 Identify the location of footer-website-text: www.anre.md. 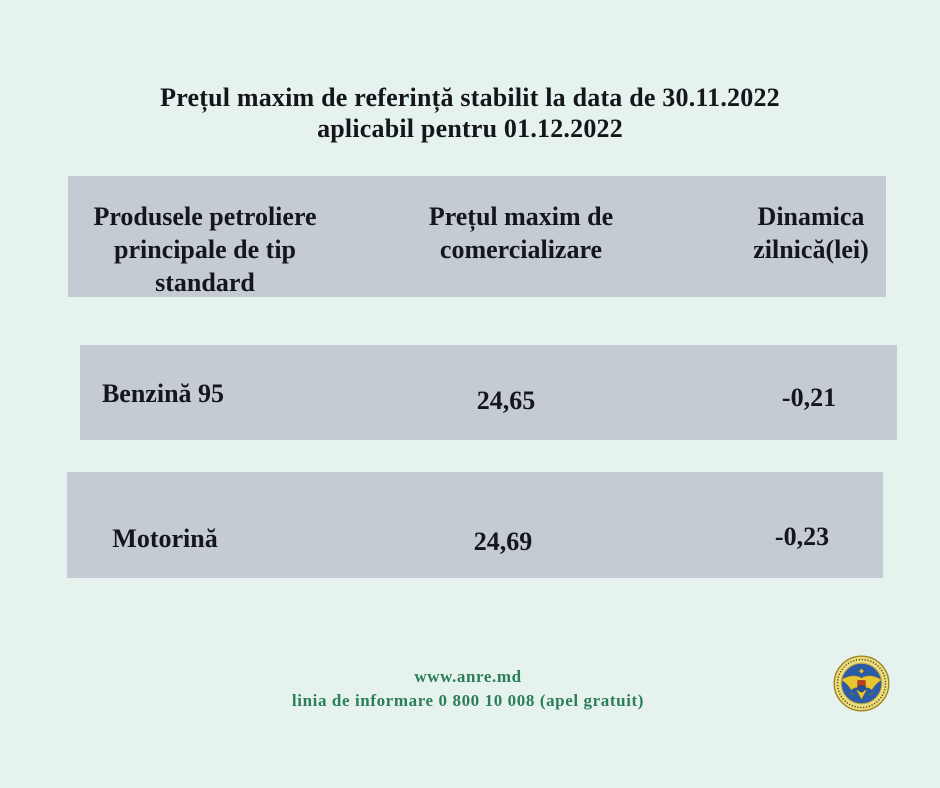
(468, 676).